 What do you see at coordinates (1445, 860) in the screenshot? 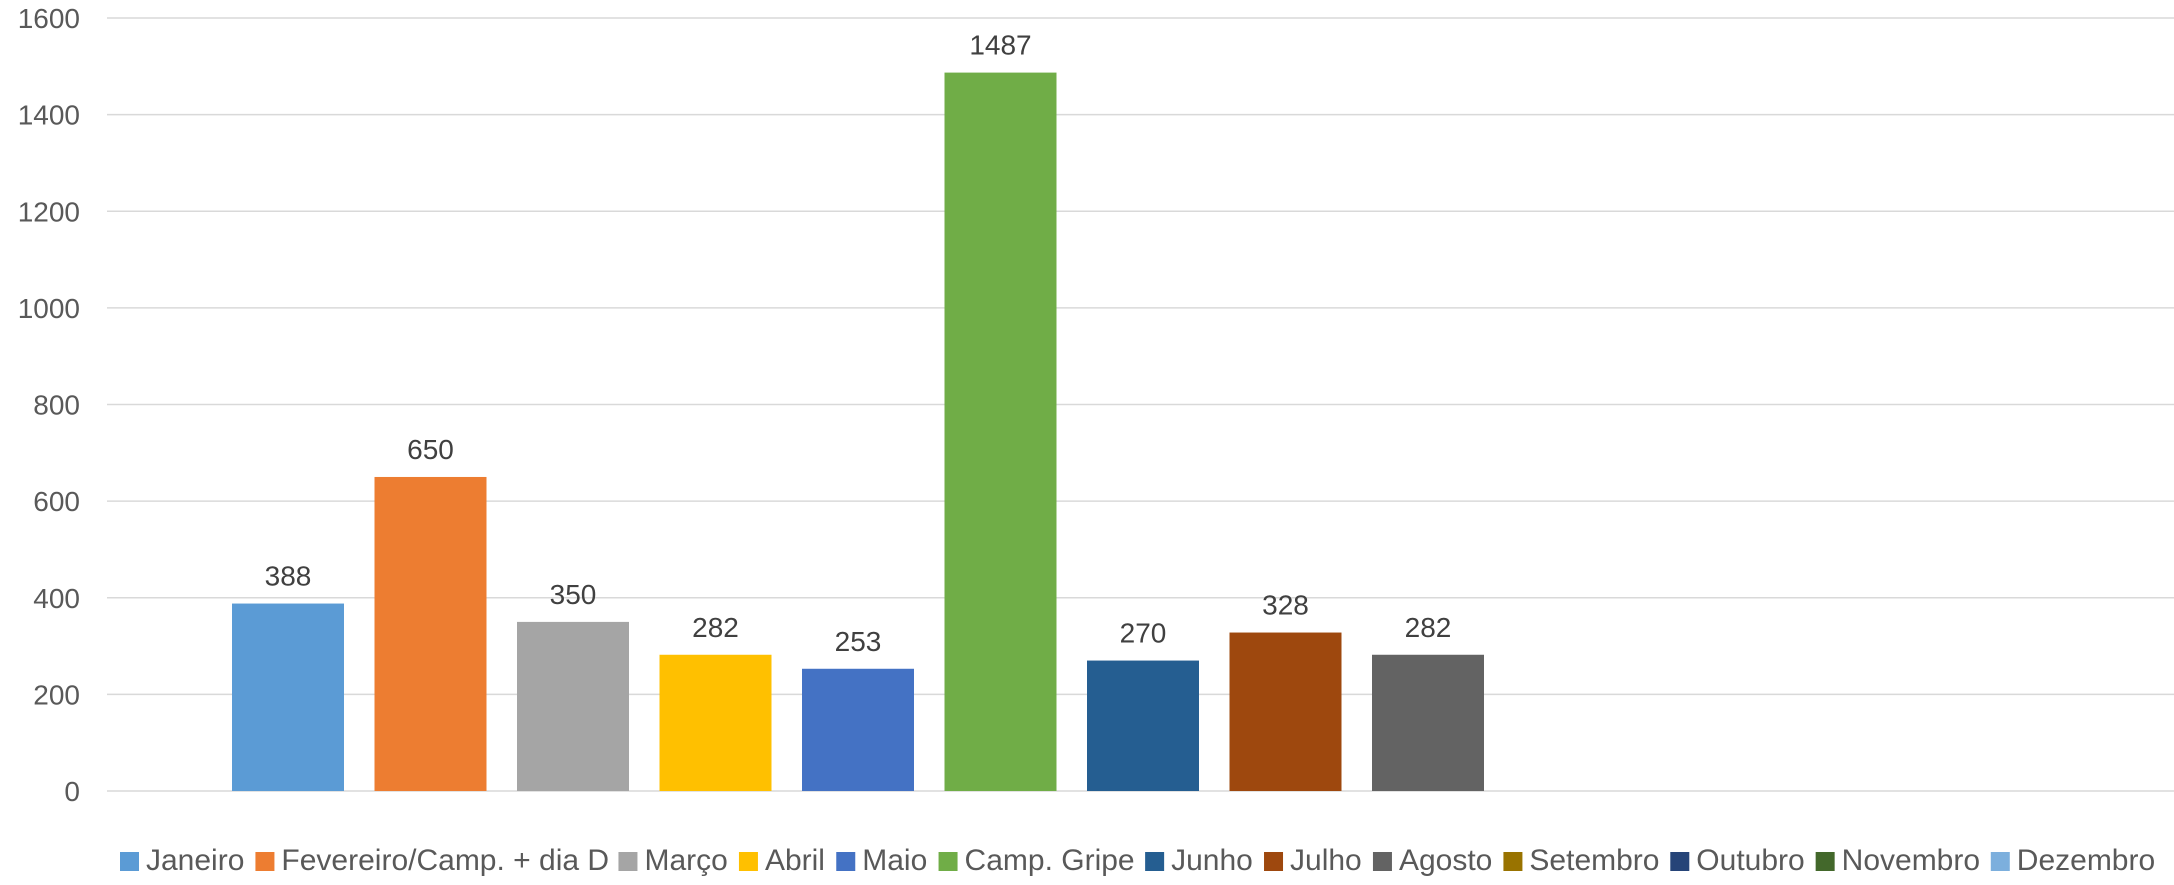
I see `legend-label: Agosto` at bounding box center [1445, 860].